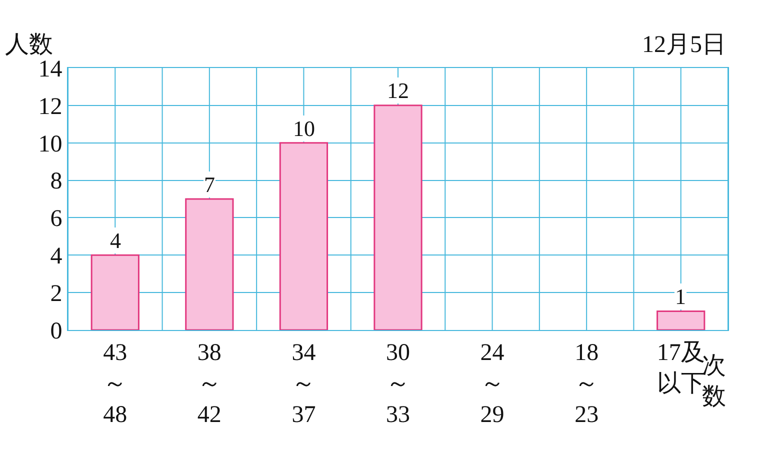 This screenshot has width=773, height=464. I want to click on x-tick-label: 30 ～ 33, so click(398, 384).